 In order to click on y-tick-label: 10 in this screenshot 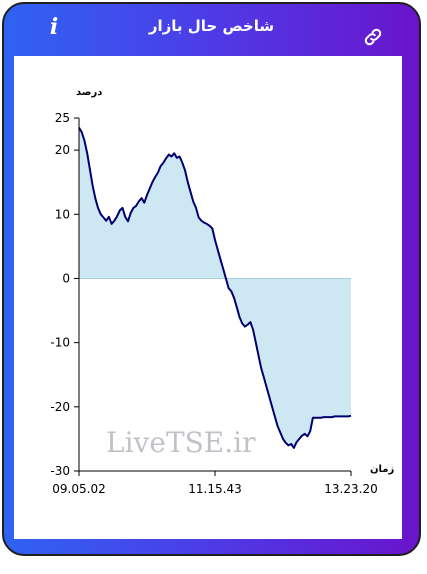, I will do `click(62, 214)`.